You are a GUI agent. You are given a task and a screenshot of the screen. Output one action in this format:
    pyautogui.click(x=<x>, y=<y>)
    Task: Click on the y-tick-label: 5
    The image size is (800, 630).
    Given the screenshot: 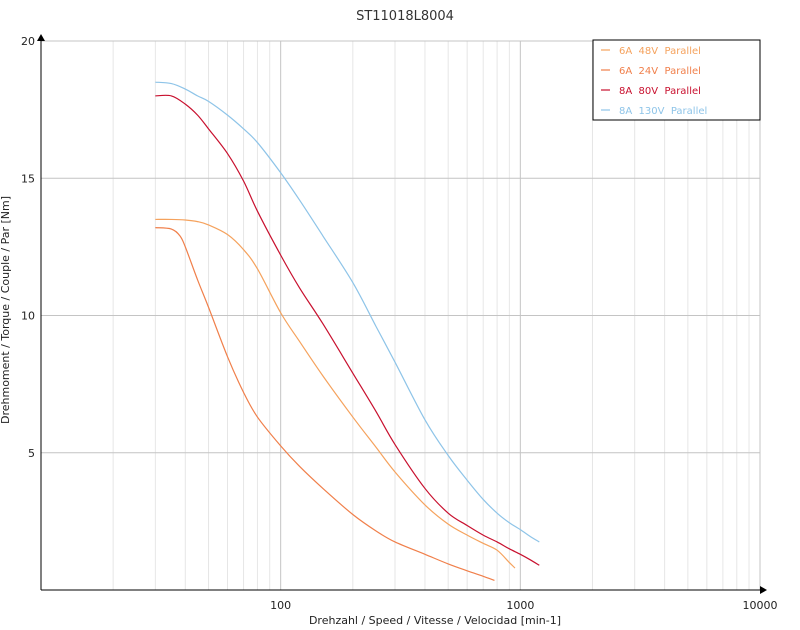 What is the action you would take?
    pyautogui.click(x=31, y=453)
    